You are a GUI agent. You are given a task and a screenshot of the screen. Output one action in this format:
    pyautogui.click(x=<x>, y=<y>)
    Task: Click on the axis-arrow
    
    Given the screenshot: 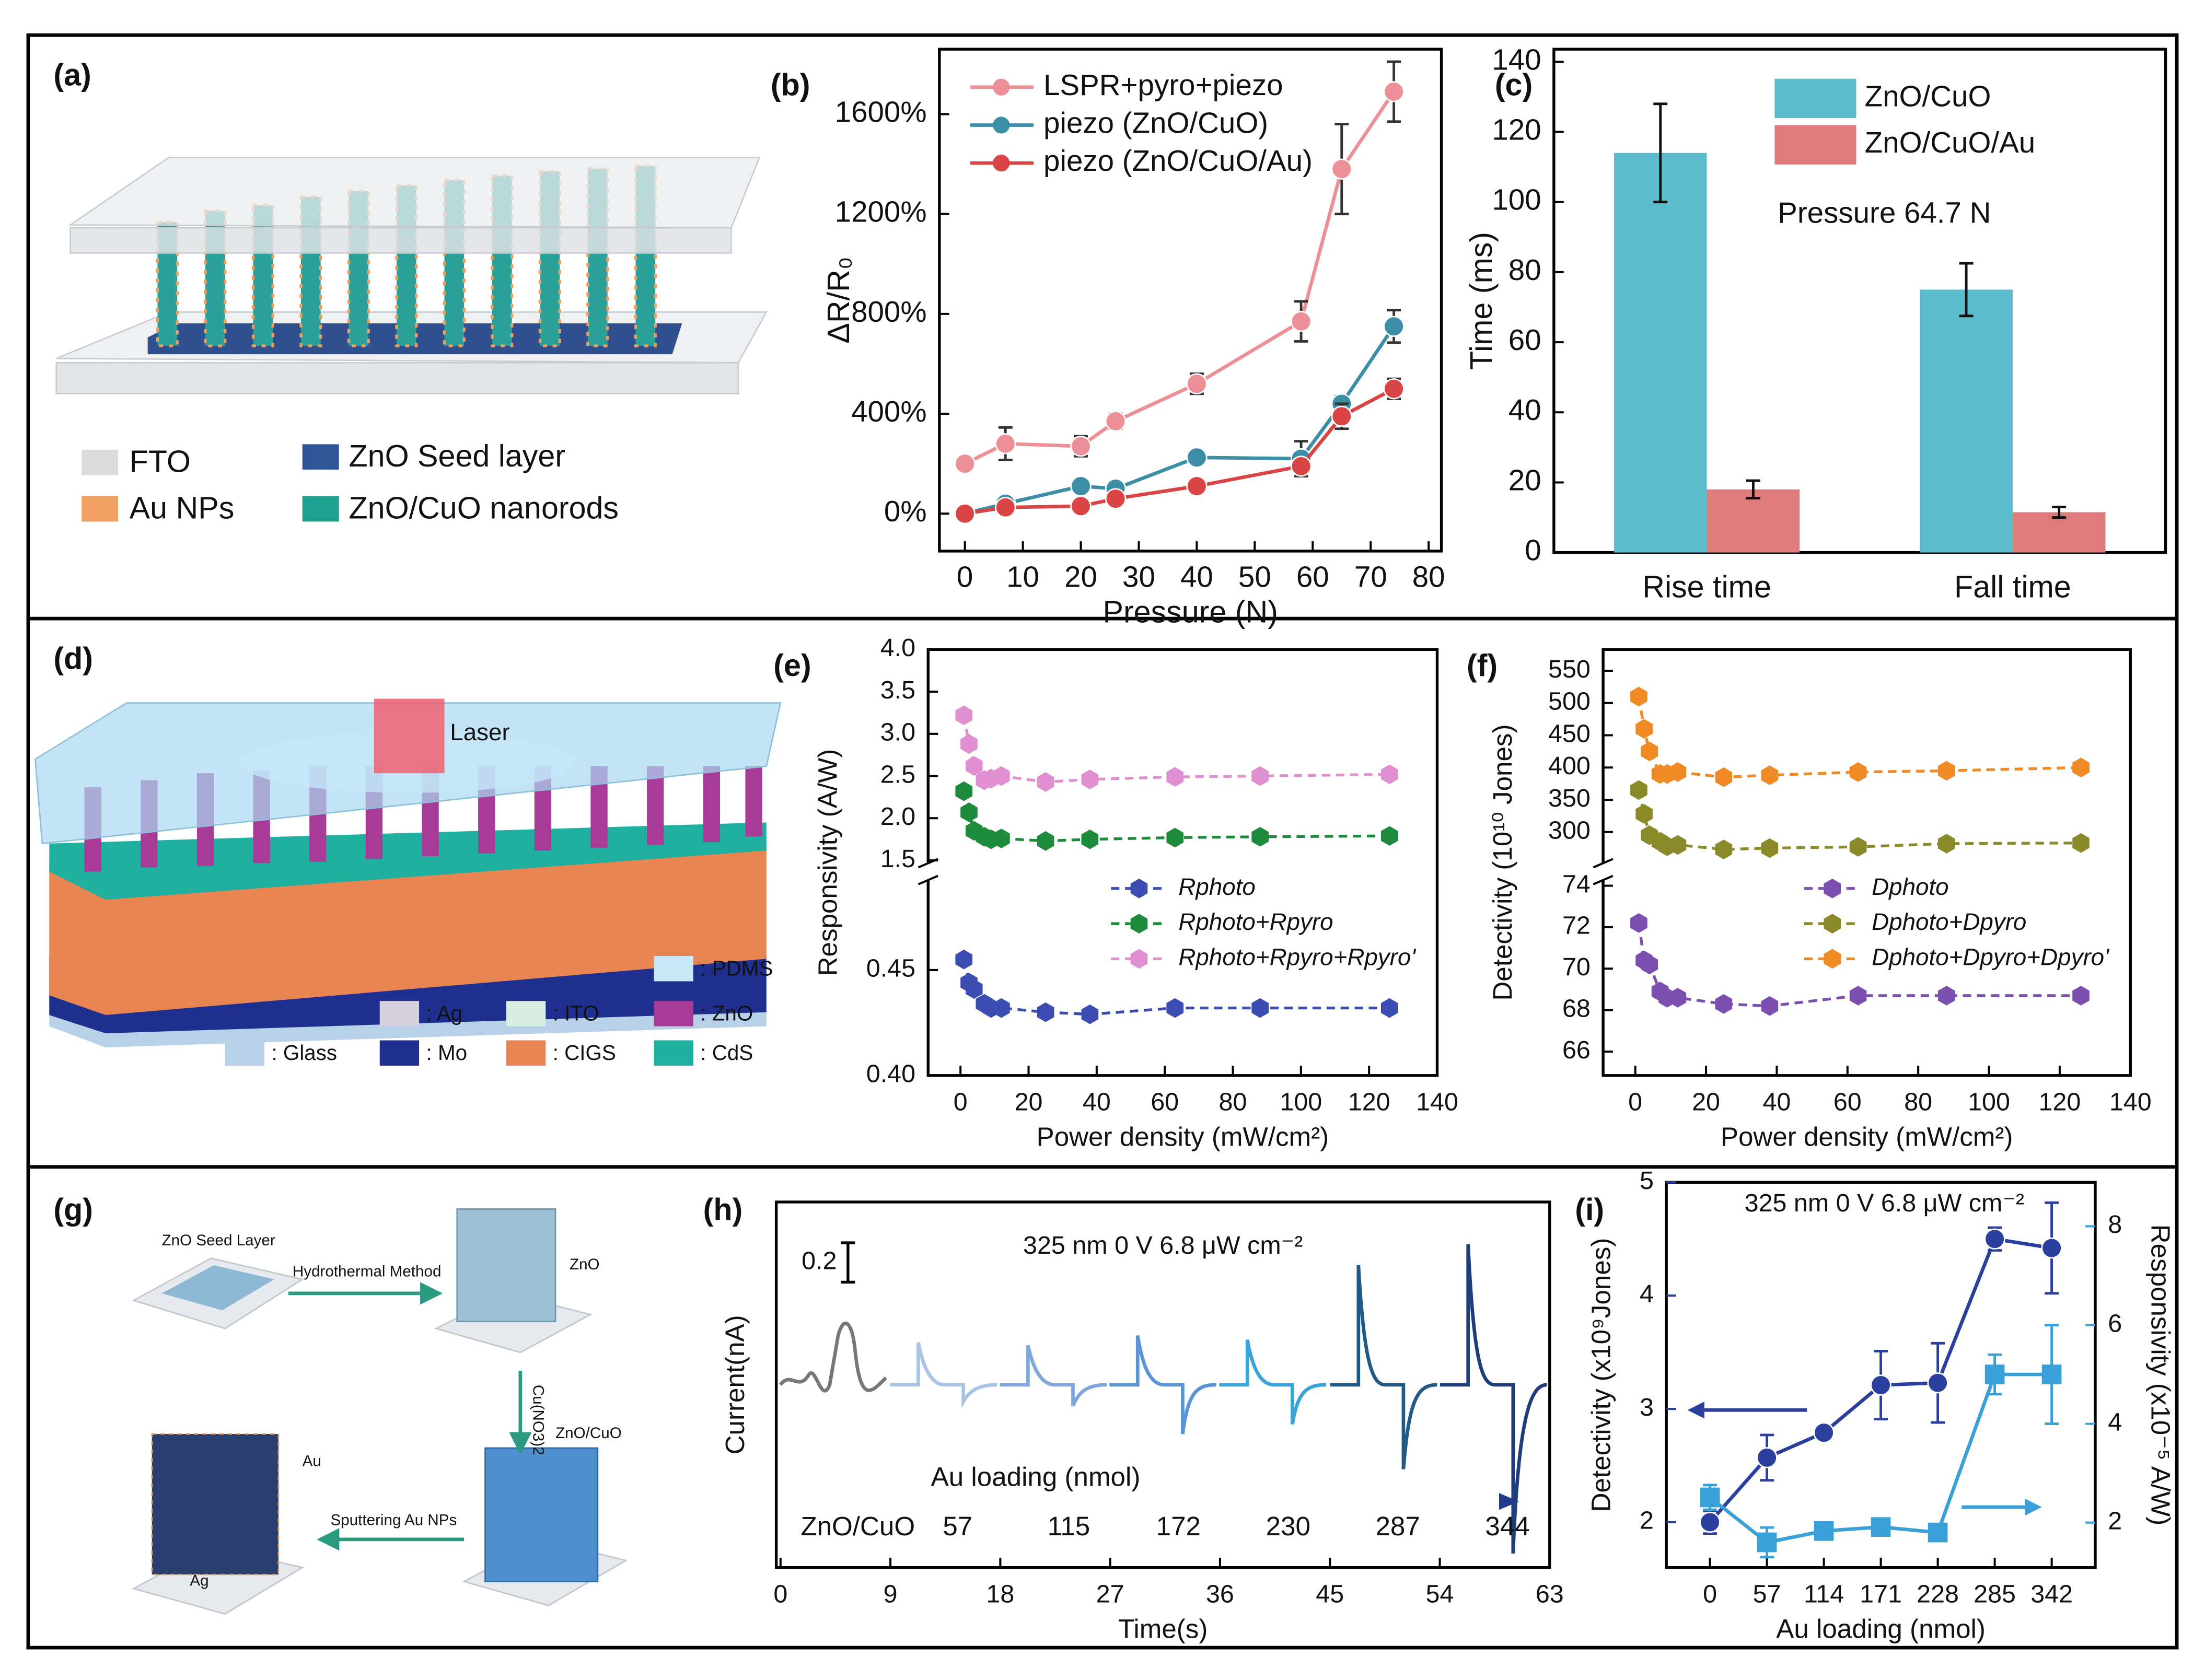 What is the action you would take?
    pyautogui.click(x=1695, y=1410)
    